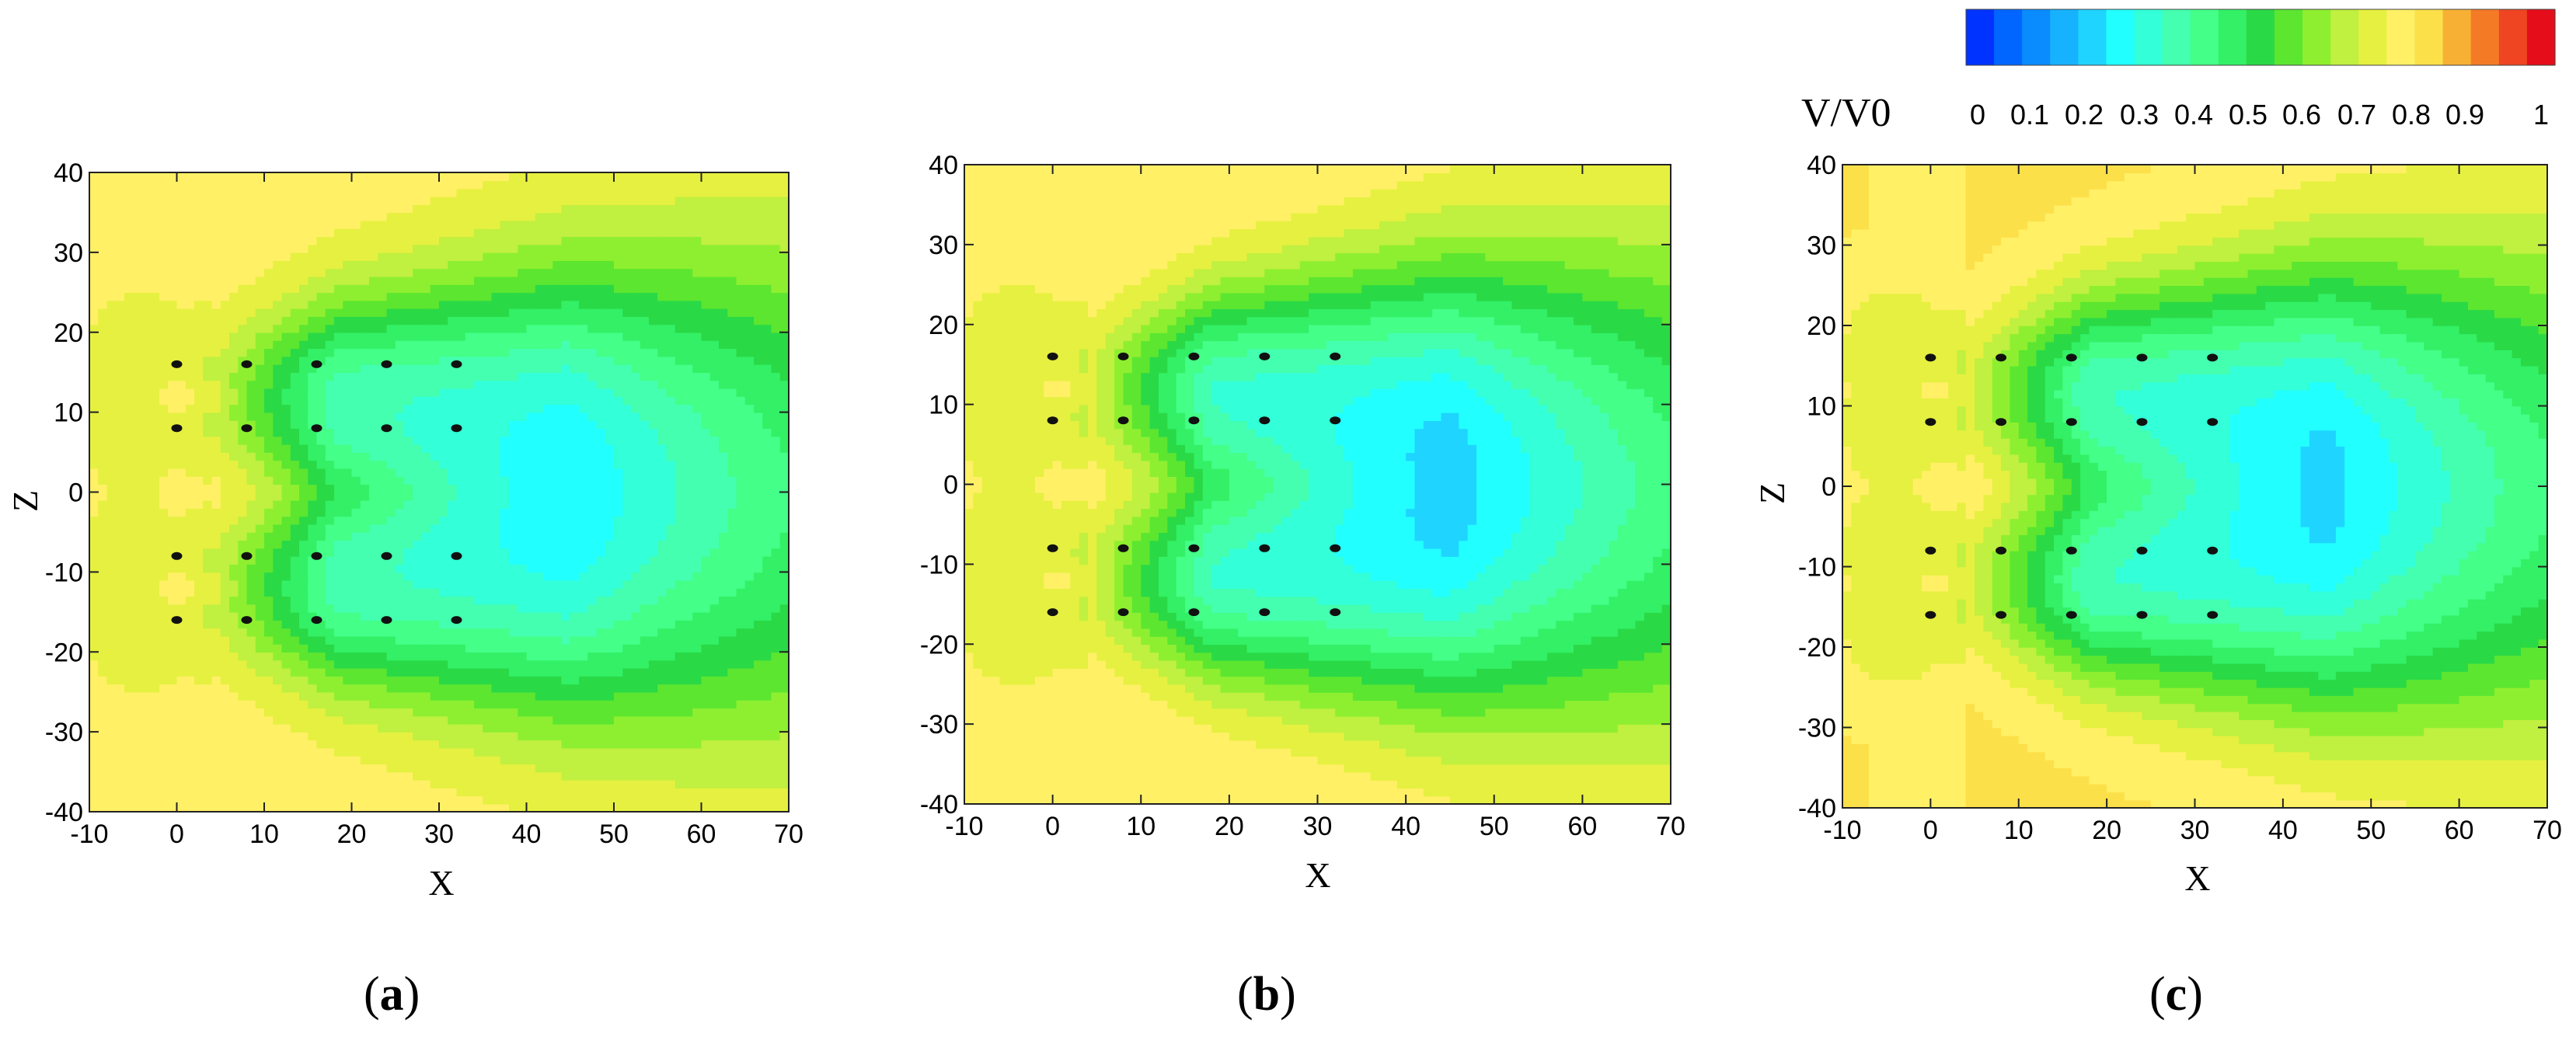  What do you see at coordinates (2283, 831) in the screenshot?
I see `x-tick-label: 40` at bounding box center [2283, 831].